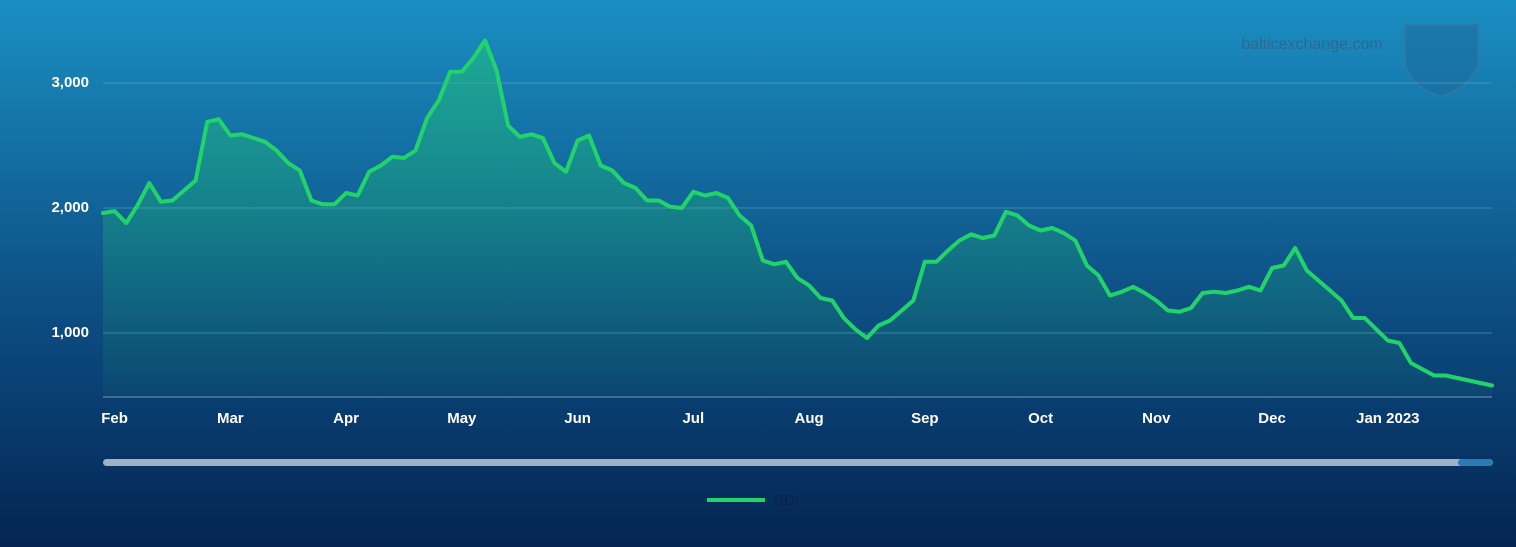 This screenshot has width=1516, height=547. I want to click on x-tick-label: Apr, so click(346, 418).